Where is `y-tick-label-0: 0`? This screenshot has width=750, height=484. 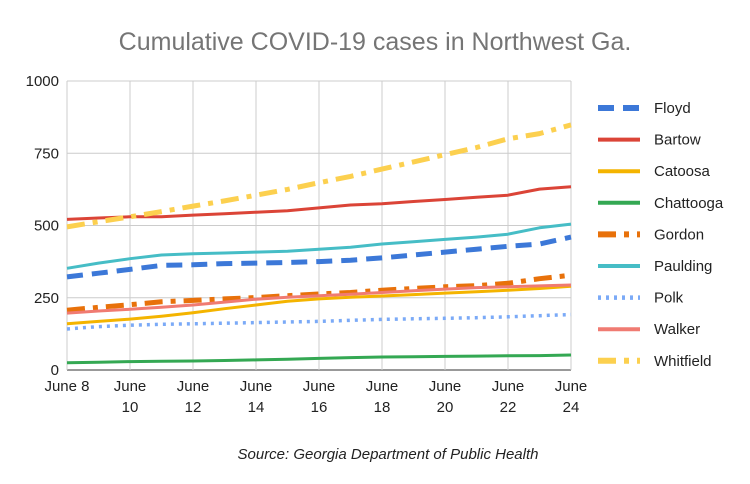
y-tick-label-0: 0 is located at coordinates (55, 370).